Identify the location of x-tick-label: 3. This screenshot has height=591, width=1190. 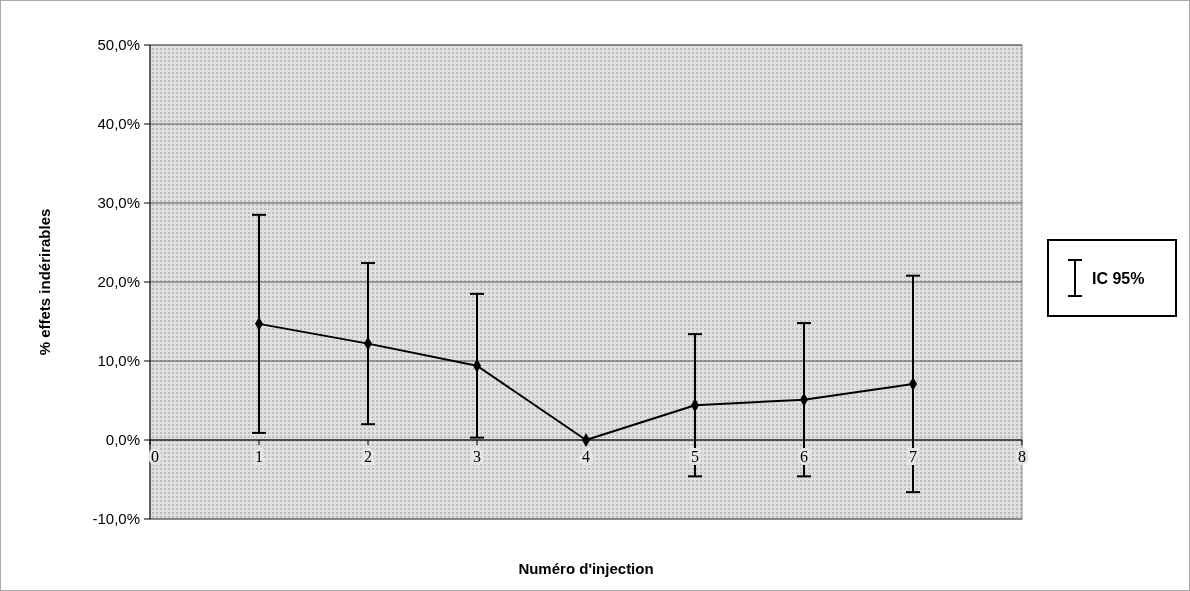
(477, 456).